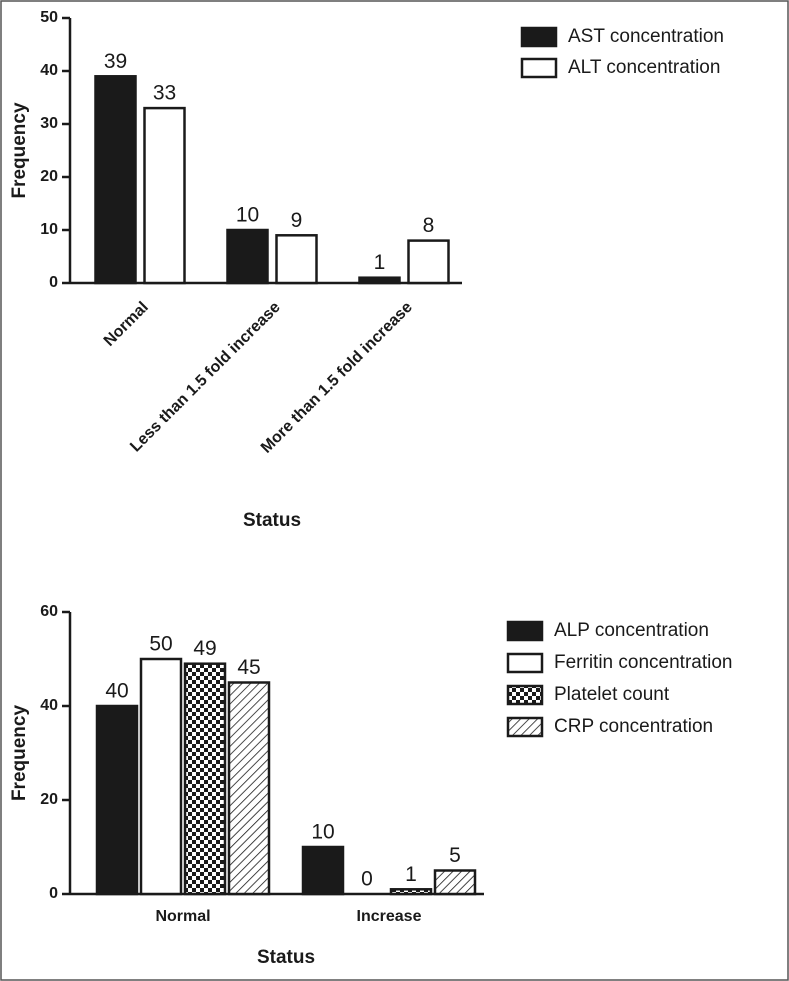  Describe the element at coordinates (116, 691) in the screenshot. I see `value-label: 40` at that location.